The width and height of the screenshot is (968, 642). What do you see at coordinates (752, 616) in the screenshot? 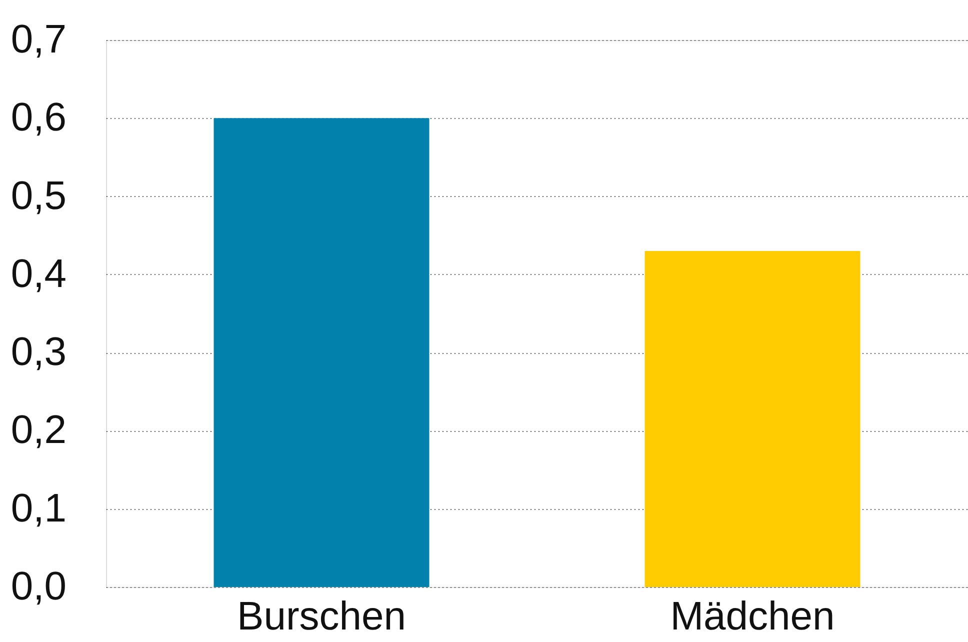
I see `x-tick-label: Mädchen` at bounding box center [752, 616].